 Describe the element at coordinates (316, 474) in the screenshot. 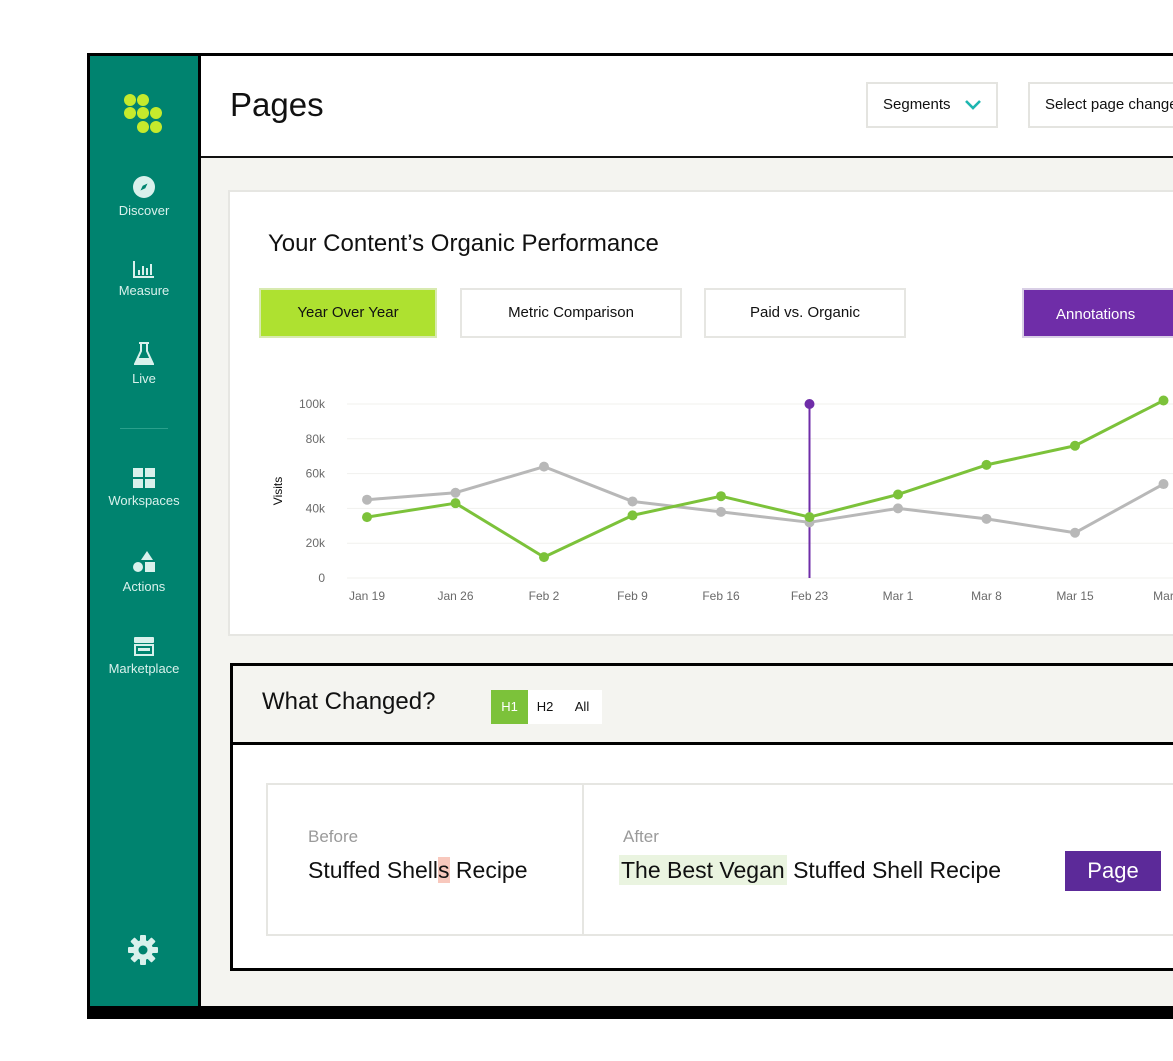

I see `y-tick-label: 60k` at that location.